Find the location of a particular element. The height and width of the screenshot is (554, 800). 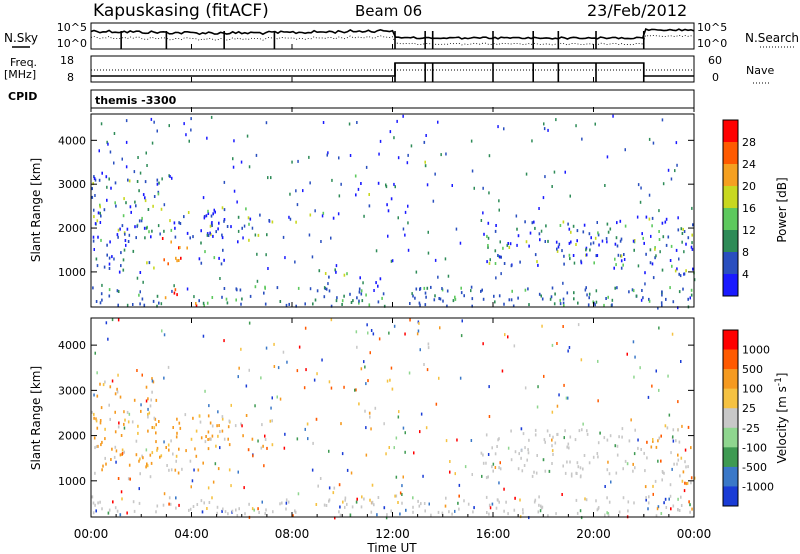

velocity-colorbar-label-end: ] is located at coordinates (782, 375).